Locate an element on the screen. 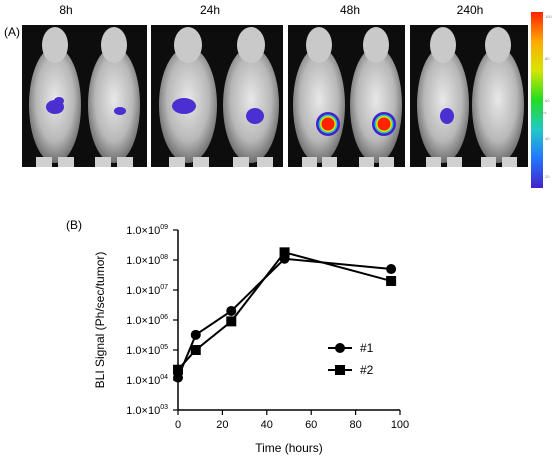 The image size is (559, 457). y-tick-label: 1.0×1003 is located at coordinates (147, 410).